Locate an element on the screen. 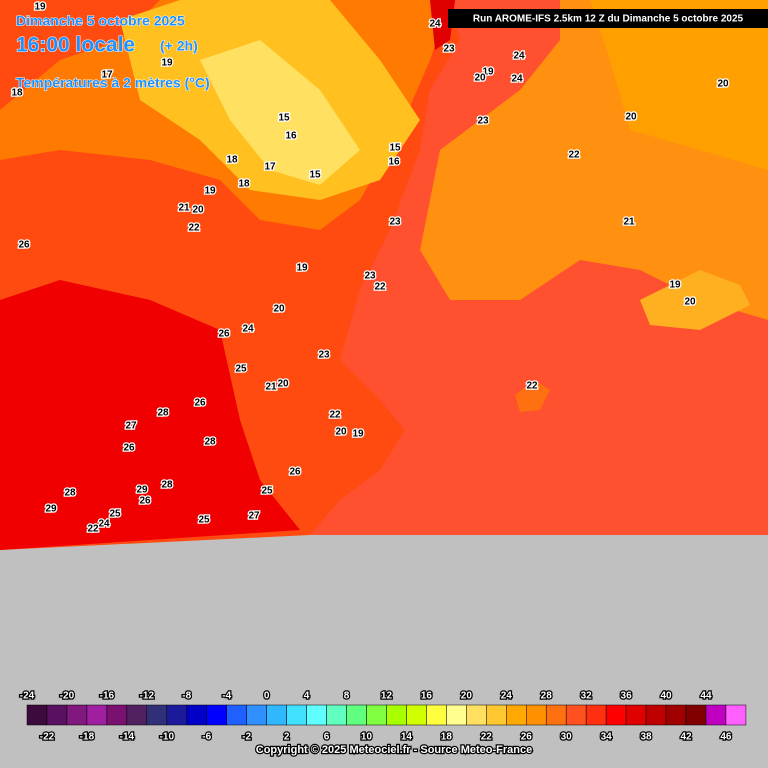 The width and height of the screenshot is (768, 768). legend-label: 10 is located at coordinates (367, 737).